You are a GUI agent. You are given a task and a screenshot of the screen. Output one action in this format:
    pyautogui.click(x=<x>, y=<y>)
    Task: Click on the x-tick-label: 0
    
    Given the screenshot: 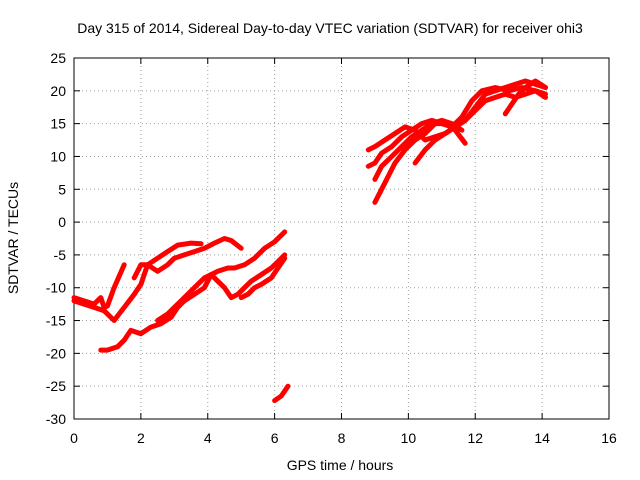 What is the action you would take?
    pyautogui.click(x=74, y=438)
    